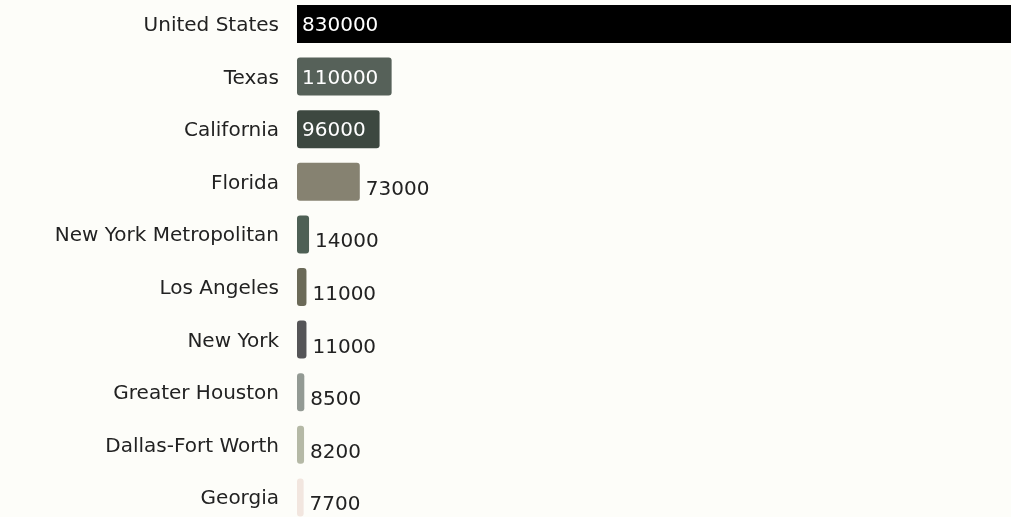 The width and height of the screenshot is (1011, 517). Describe the element at coordinates (335, 503) in the screenshot. I see `data-label: 7700` at that location.